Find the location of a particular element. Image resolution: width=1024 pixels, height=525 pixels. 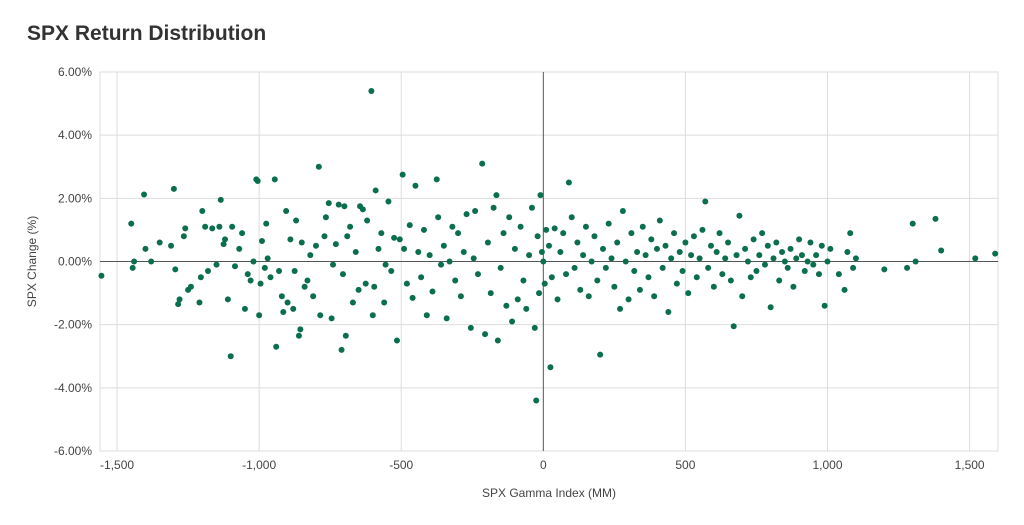

y-tick-label: 2.00% is located at coordinates (75, 198).